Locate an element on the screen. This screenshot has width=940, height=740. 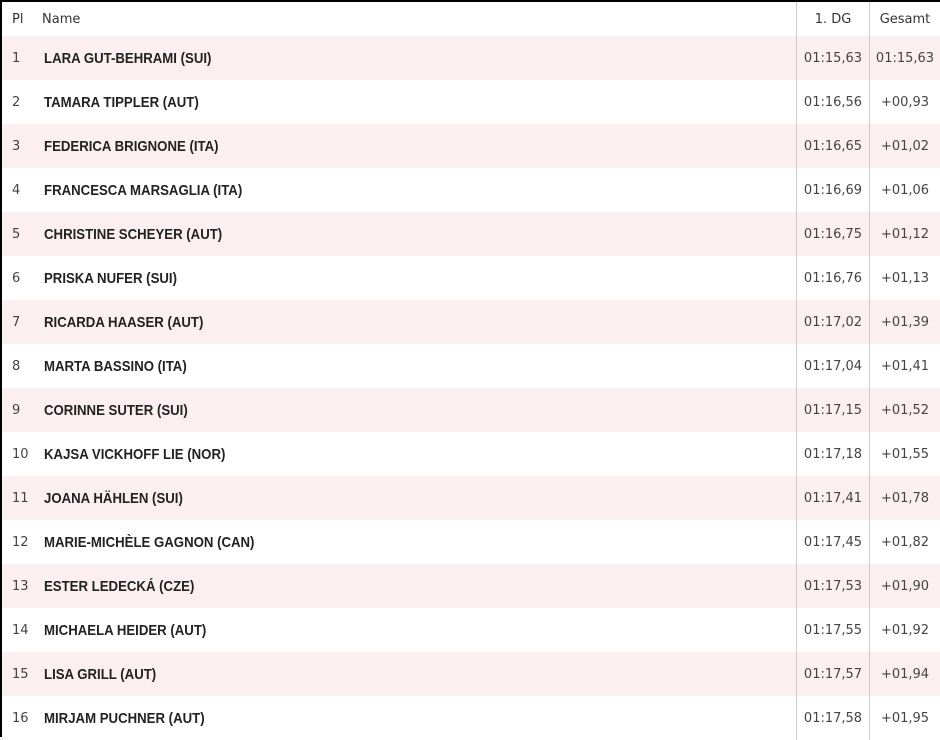
athlete-name-cell: MIRJAM PUCHNER (AUT) is located at coordinates (419, 718).